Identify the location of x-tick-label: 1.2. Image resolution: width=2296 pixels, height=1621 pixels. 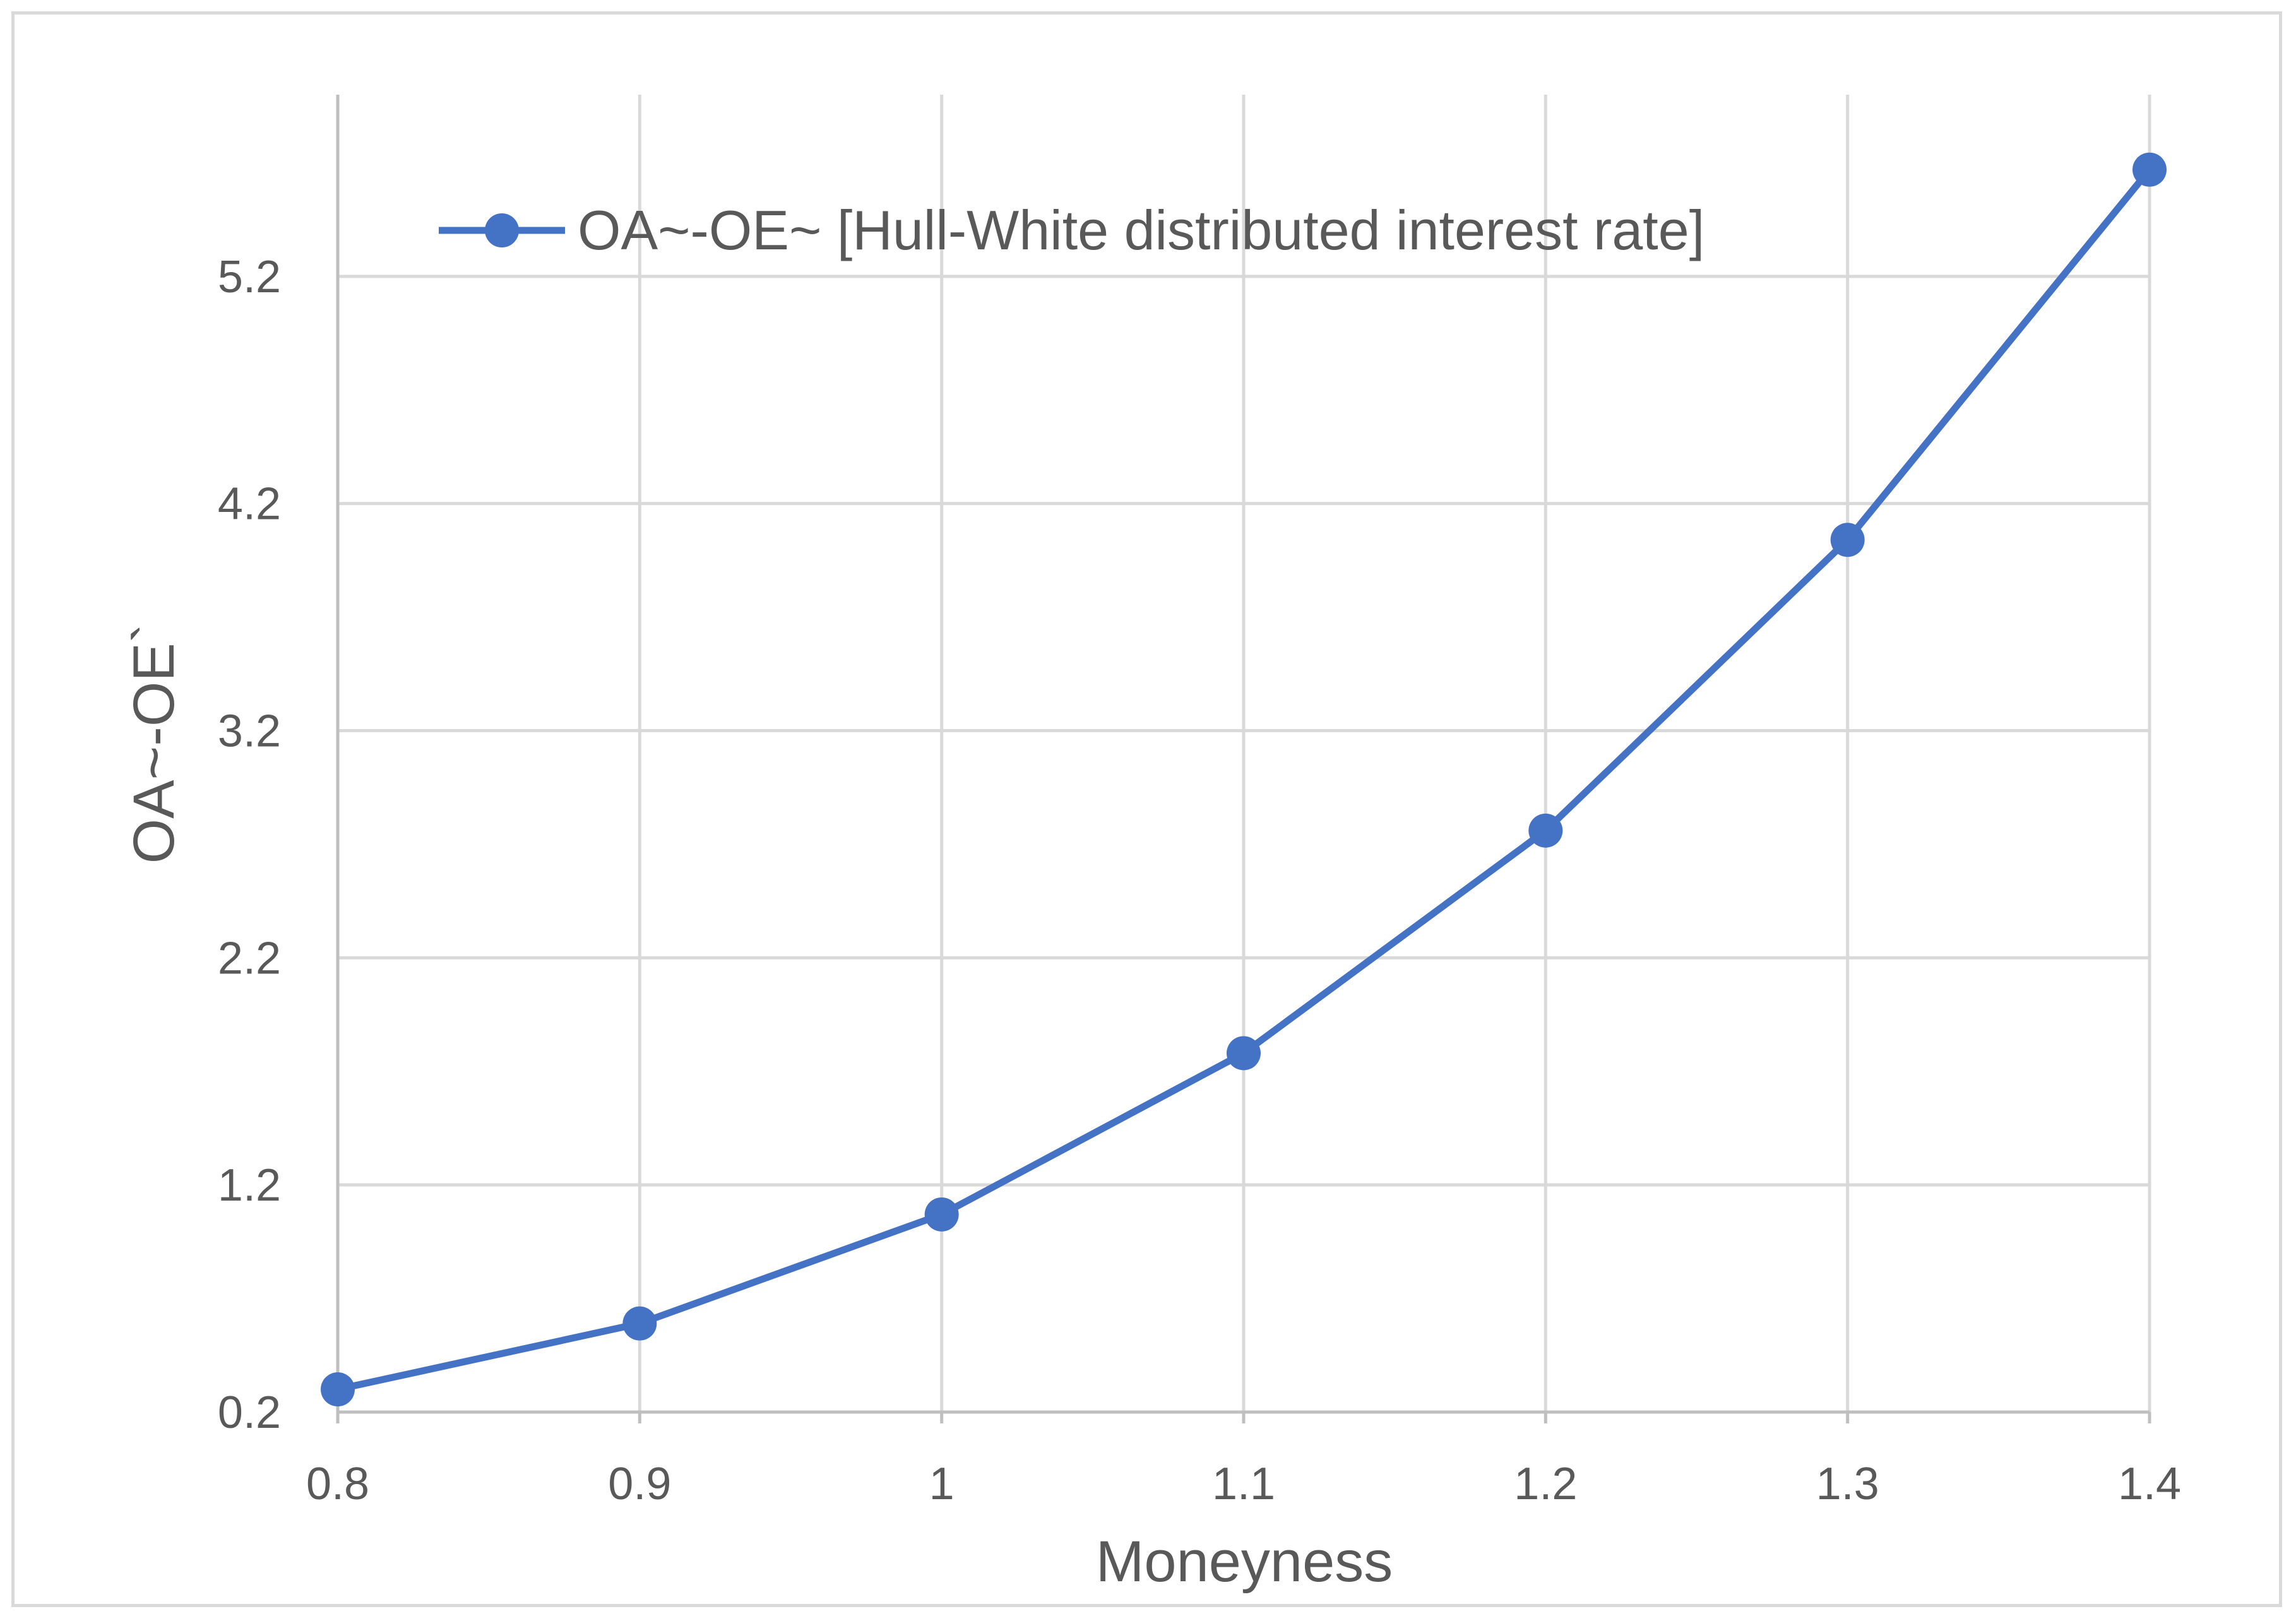
(1545, 1484).